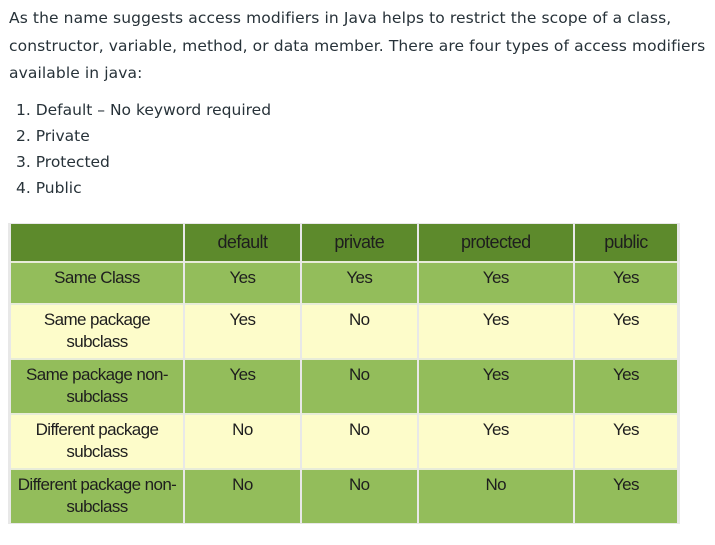 This screenshot has width=715, height=545. I want to click on row-label: Different package subclass, so click(97, 440).